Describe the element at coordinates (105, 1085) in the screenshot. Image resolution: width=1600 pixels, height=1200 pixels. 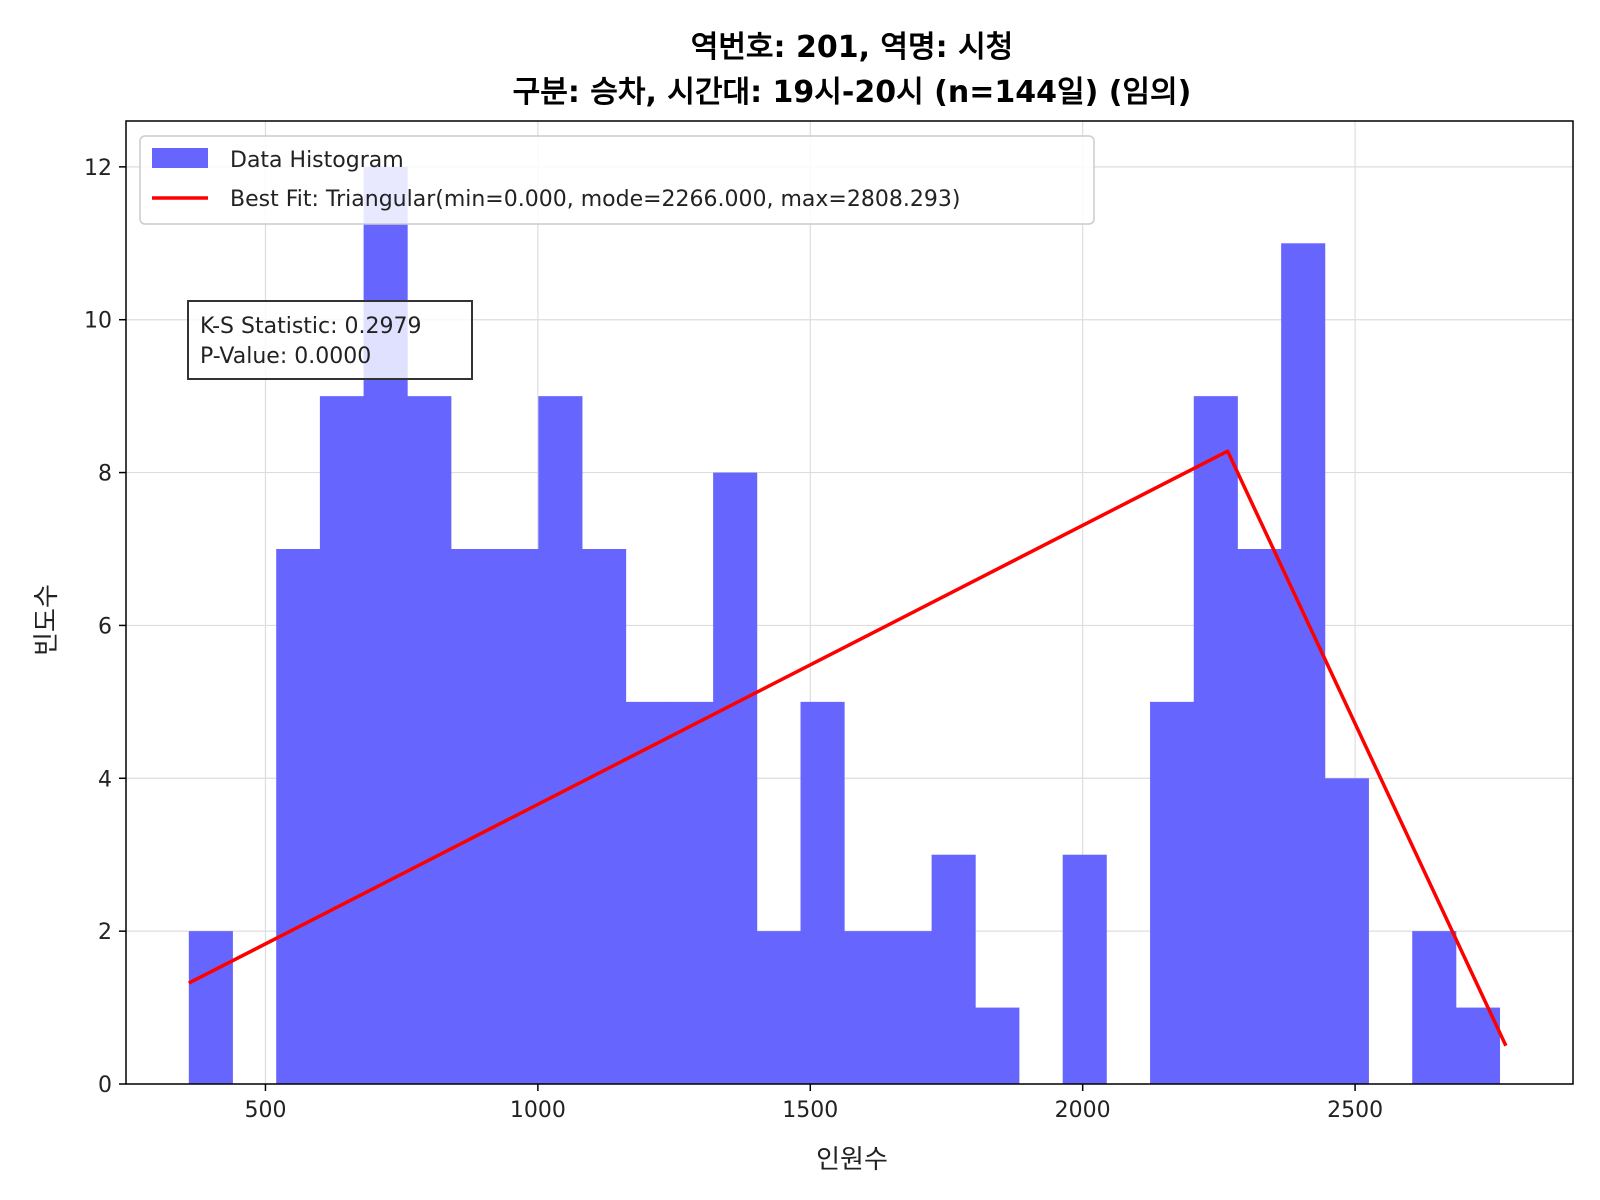
I see `y-tick-label: 0` at that location.